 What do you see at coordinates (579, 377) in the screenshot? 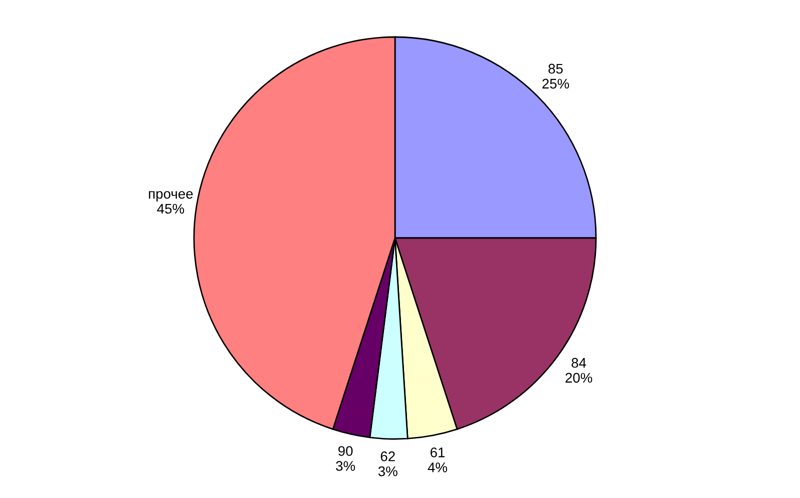
I see `data-label: 20%` at bounding box center [579, 377].